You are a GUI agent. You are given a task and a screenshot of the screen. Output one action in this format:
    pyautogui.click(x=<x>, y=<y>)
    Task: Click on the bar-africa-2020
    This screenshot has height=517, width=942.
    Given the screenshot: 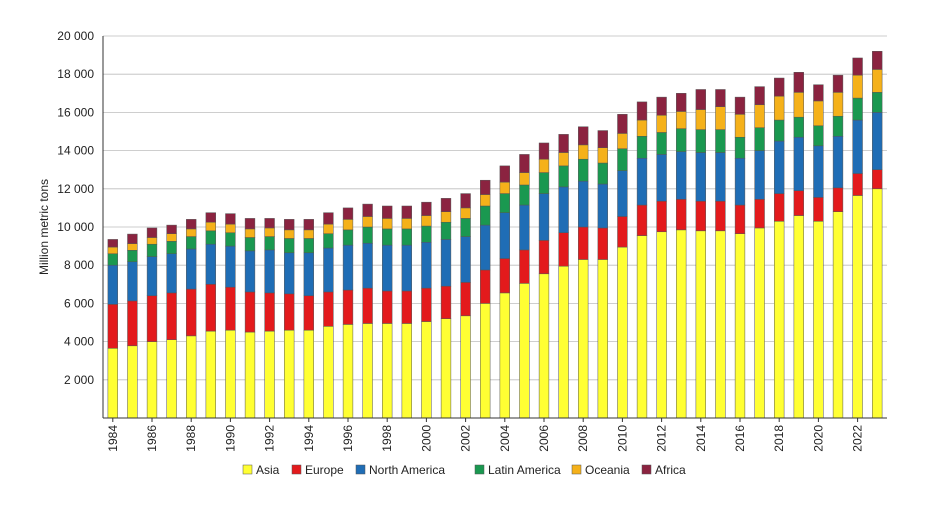 What is the action you would take?
    pyautogui.click(x=818, y=93)
    